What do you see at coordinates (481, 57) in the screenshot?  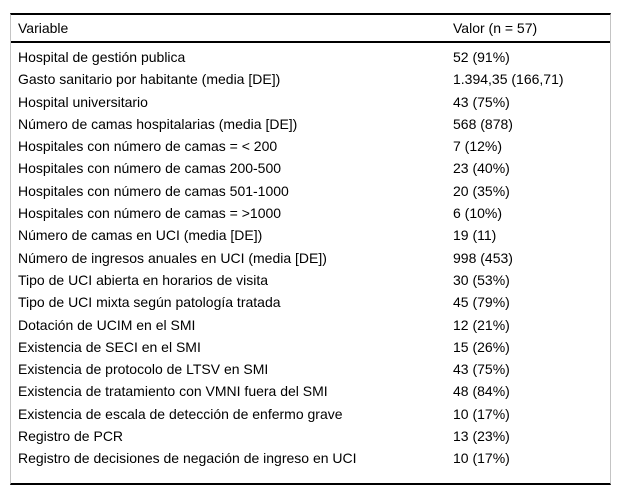 I see `valor-cell: 52 (91%)` at bounding box center [481, 57].